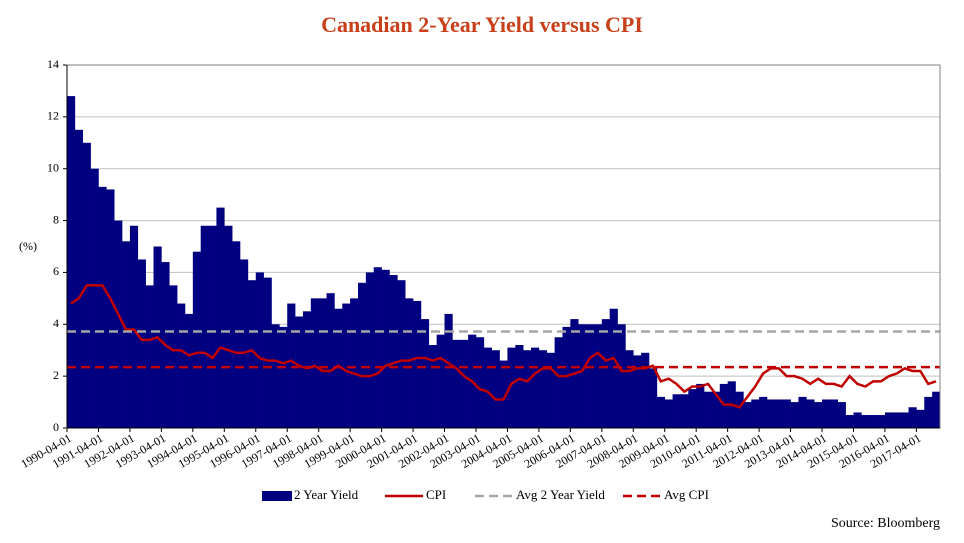 The height and width of the screenshot is (543, 964). Describe the element at coordinates (436, 494) in the screenshot. I see `legend-label: CPI` at that location.